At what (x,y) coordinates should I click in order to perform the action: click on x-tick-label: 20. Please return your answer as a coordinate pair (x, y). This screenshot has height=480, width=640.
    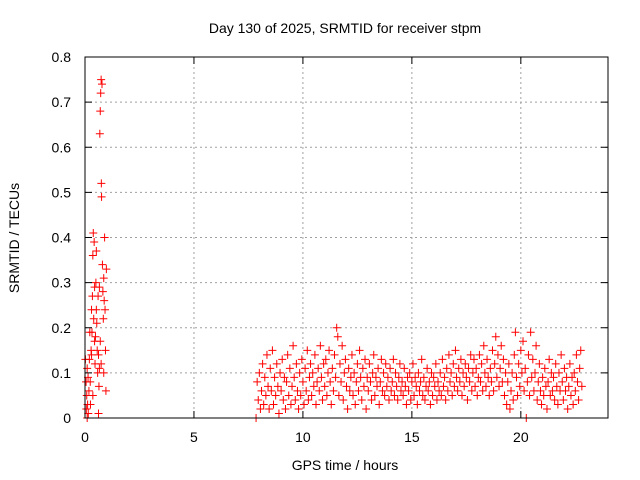
    Looking at the image, I should click on (521, 437).